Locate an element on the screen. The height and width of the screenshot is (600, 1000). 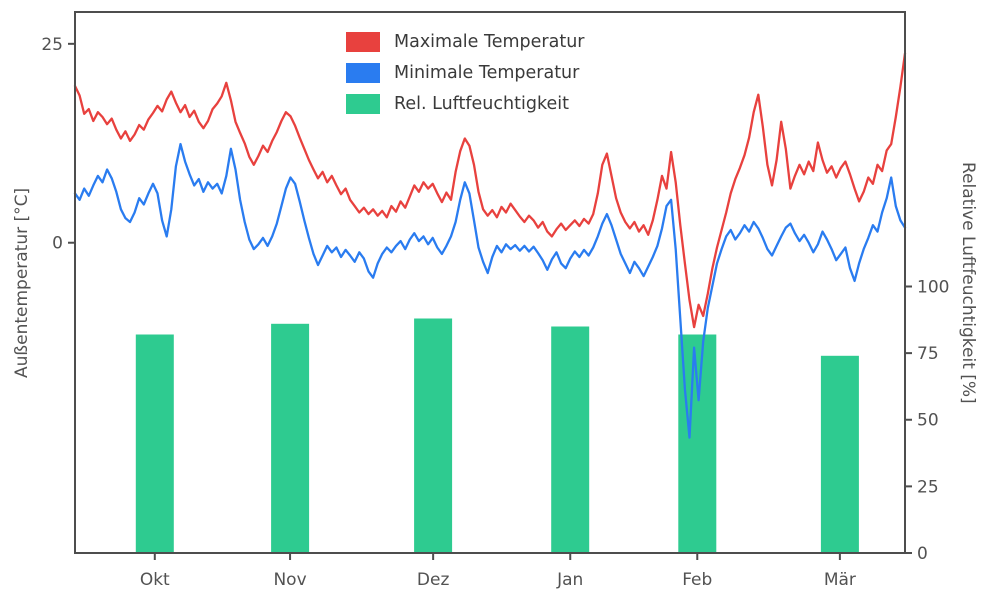
legend-item-humidity: Rel. Luftfeuchtigkeit is located at coordinates (465, 104).